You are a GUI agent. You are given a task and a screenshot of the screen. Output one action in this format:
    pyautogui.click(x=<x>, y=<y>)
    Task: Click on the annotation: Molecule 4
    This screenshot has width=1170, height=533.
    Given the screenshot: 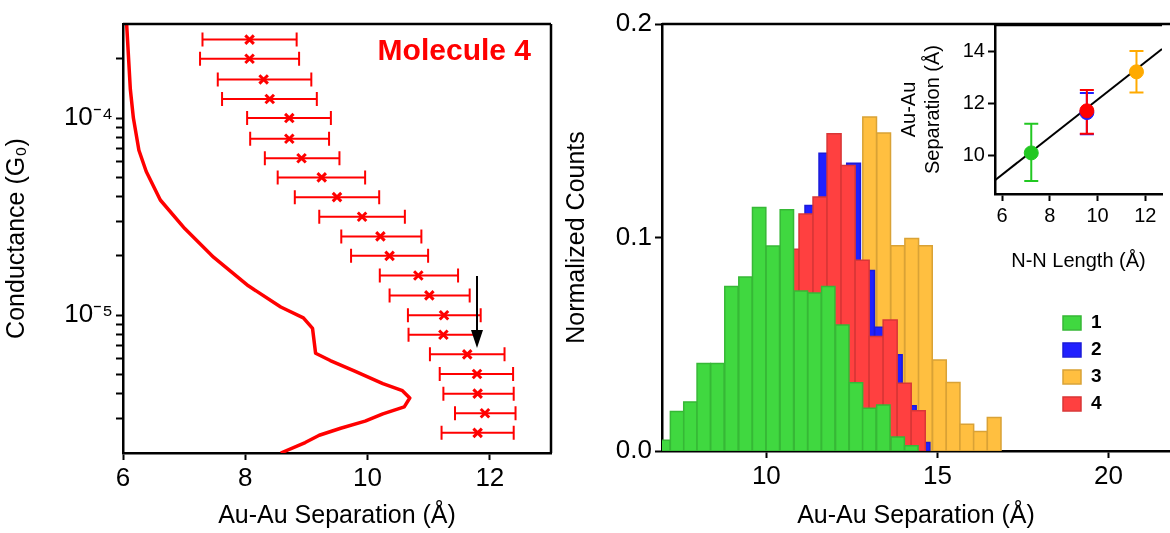 What is the action you would take?
    pyautogui.click(x=454, y=50)
    